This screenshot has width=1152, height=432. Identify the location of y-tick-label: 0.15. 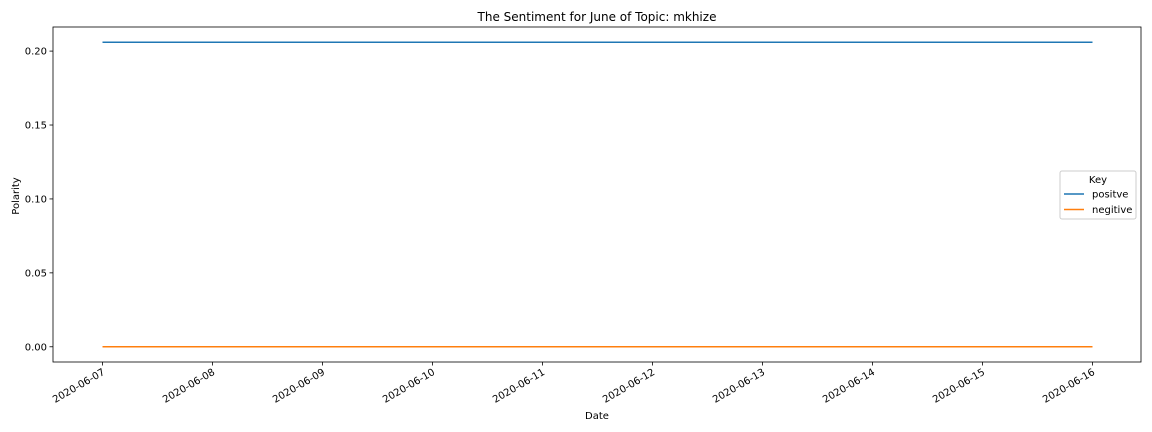
(36, 126).